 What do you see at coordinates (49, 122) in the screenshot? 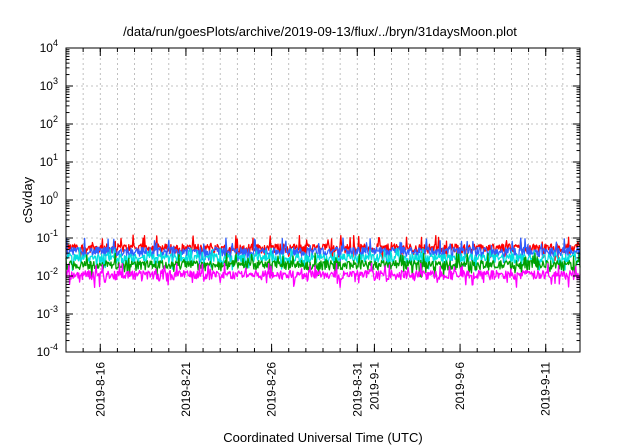
I see `y-tick-label: 10²` at bounding box center [49, 122].